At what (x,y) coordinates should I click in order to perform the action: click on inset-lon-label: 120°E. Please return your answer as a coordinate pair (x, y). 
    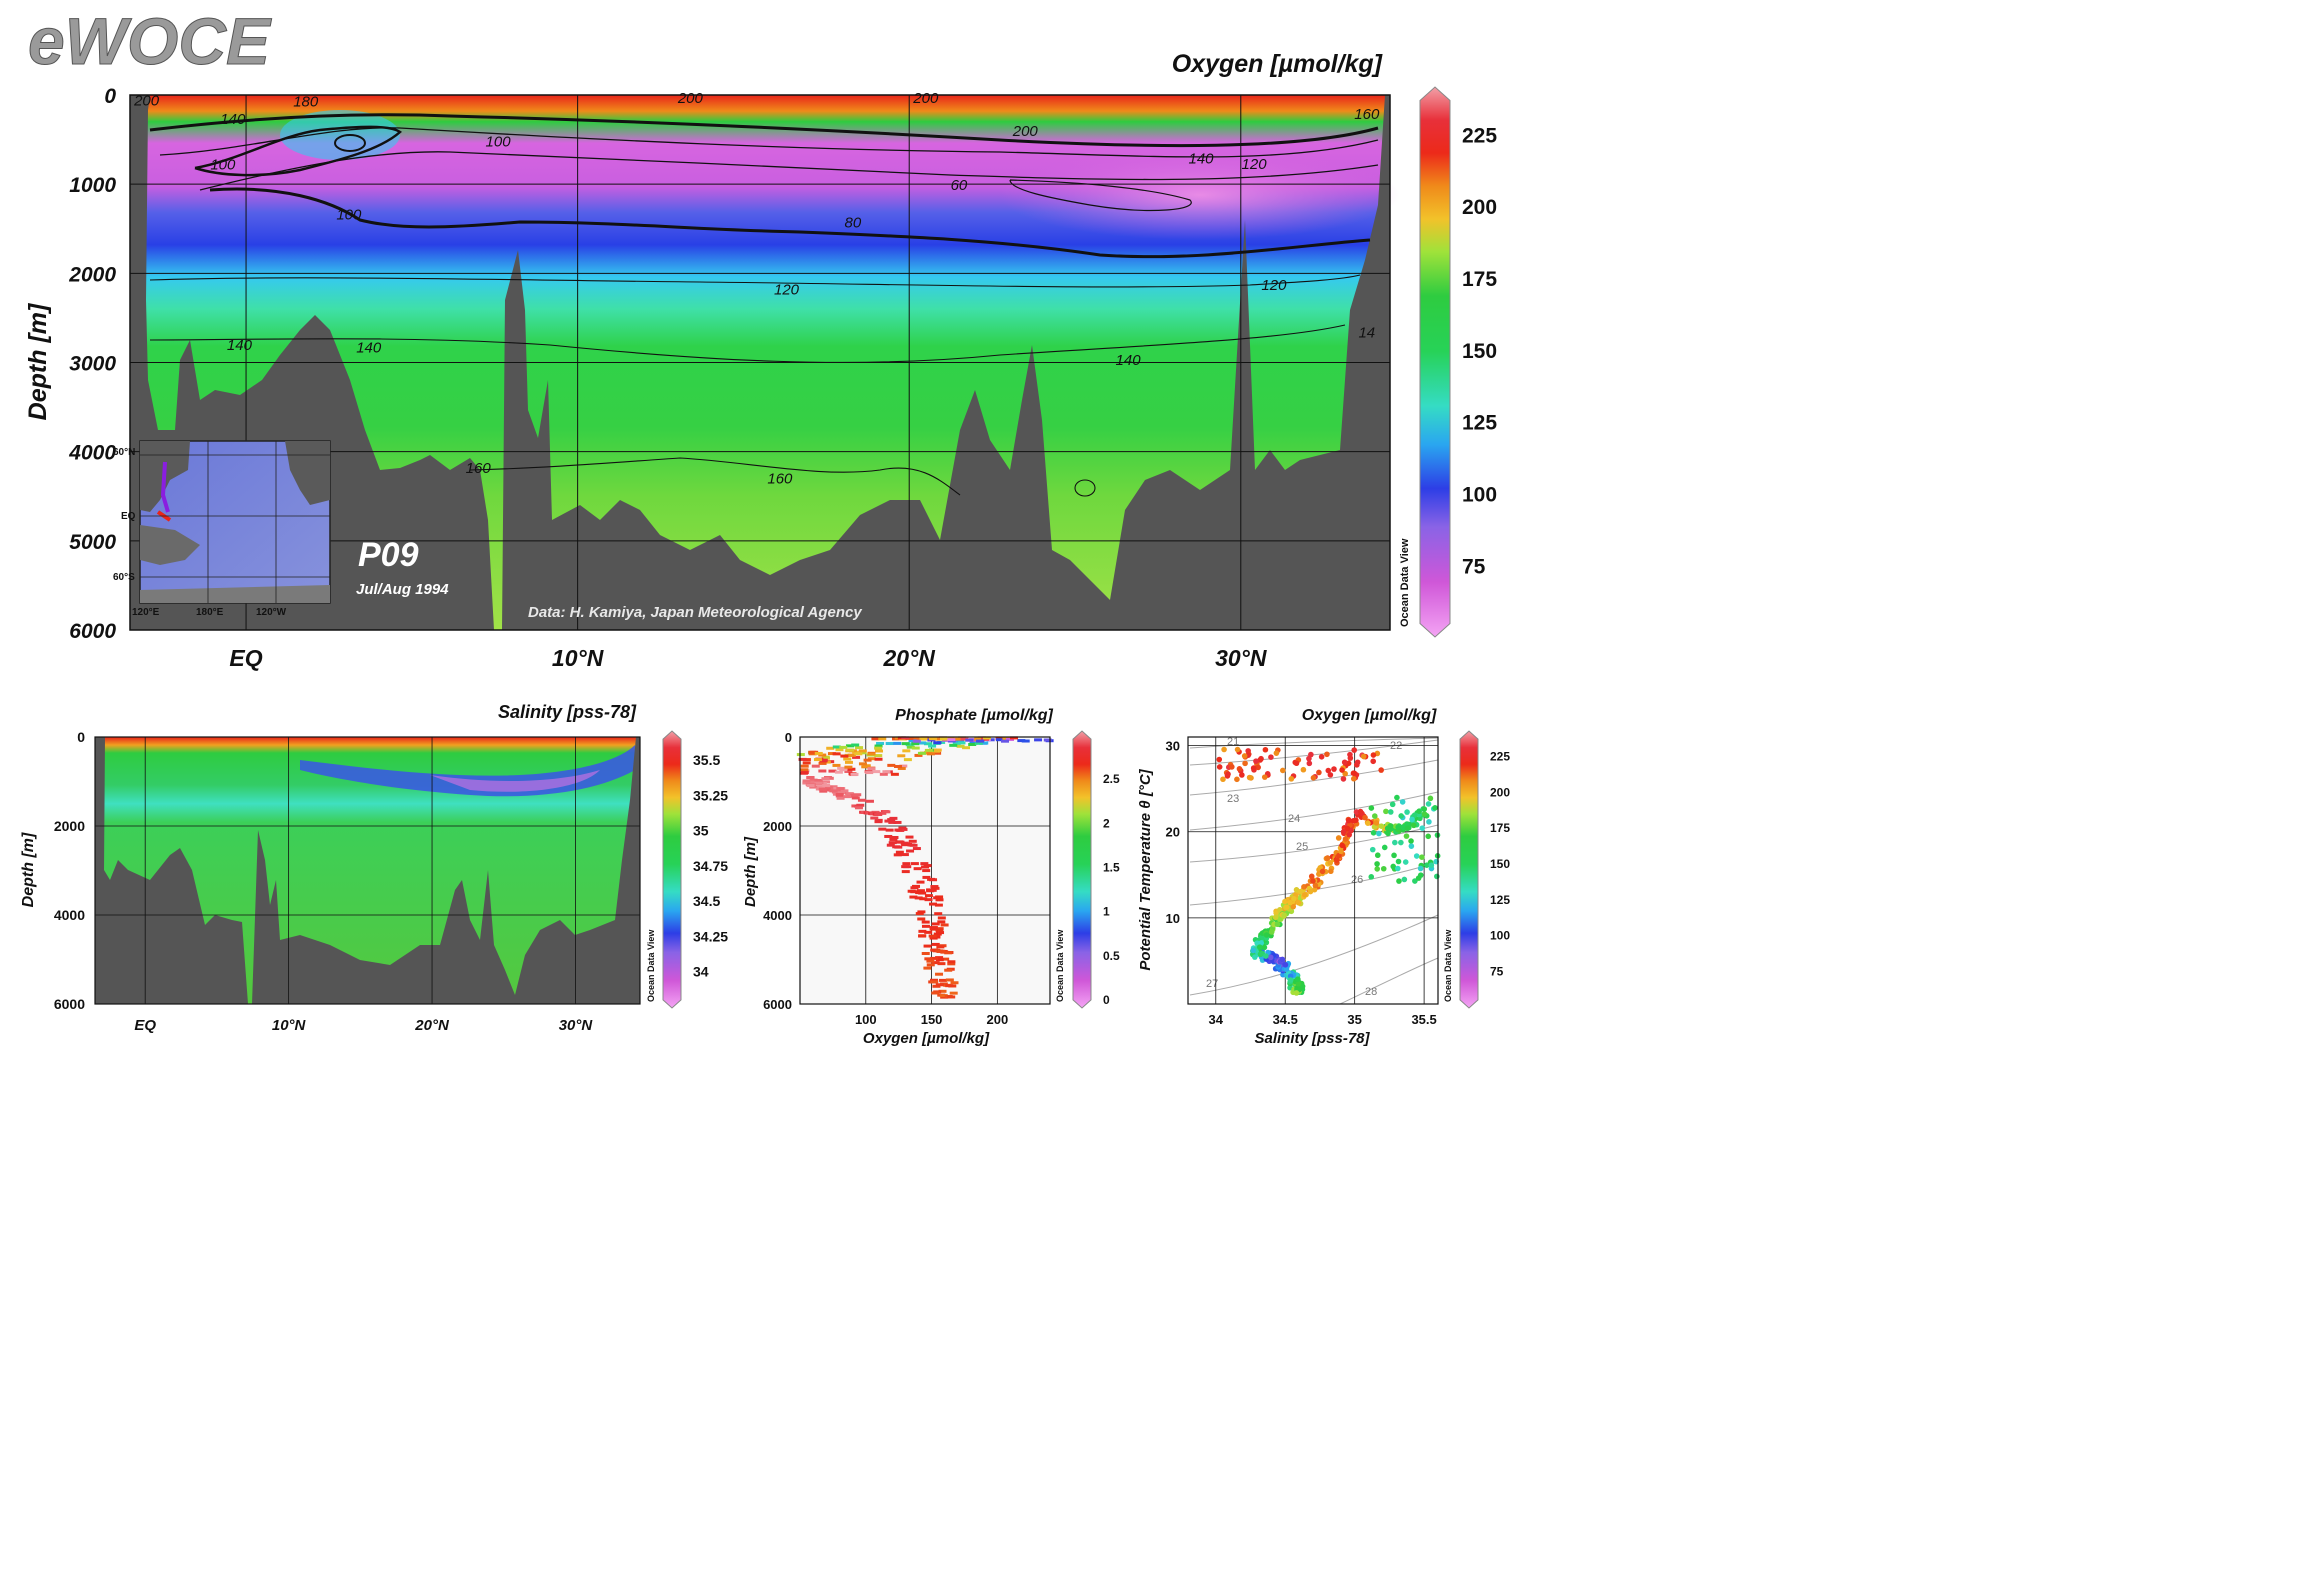
    Looking at the image, I should click on (146, 612).